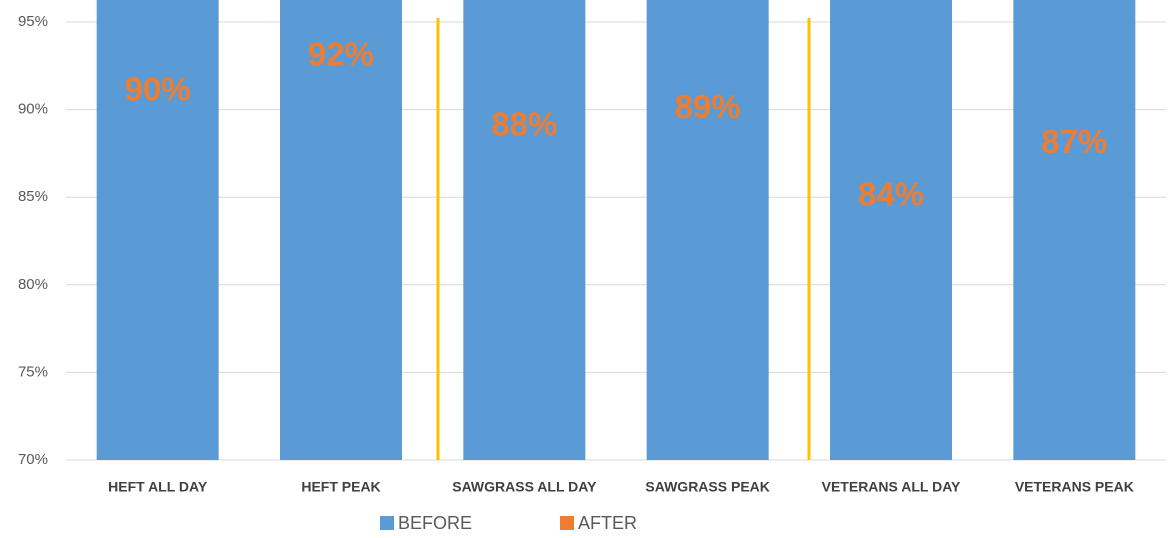  Describe the element at coordinates (891, 487) in the screenshot. I see `x-tick-label: VETERANS ALL DAY` at that location.